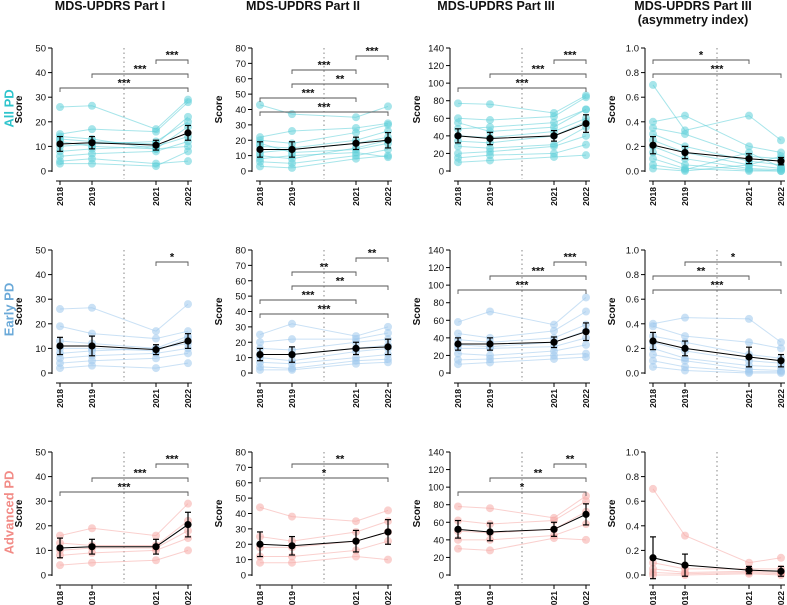 This screenshot has height=605, width=787. What do you see at coordinates (632, 275) in the screenshot?
I see `y-tick-label: 0.8` at bounding box center [632, 275].